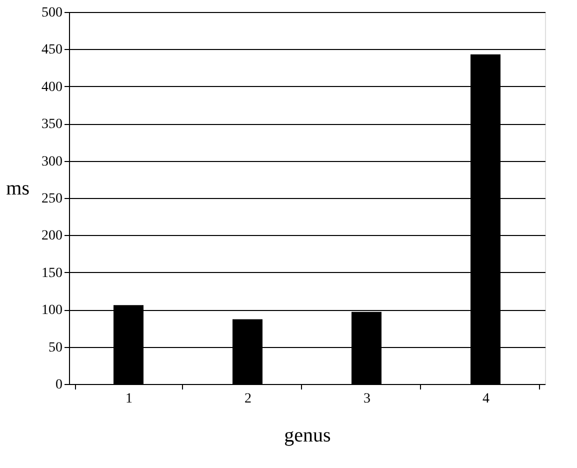 This screenshot has width=577, height=468. I want to click on y-tick-label: 250, so click(52, 199).